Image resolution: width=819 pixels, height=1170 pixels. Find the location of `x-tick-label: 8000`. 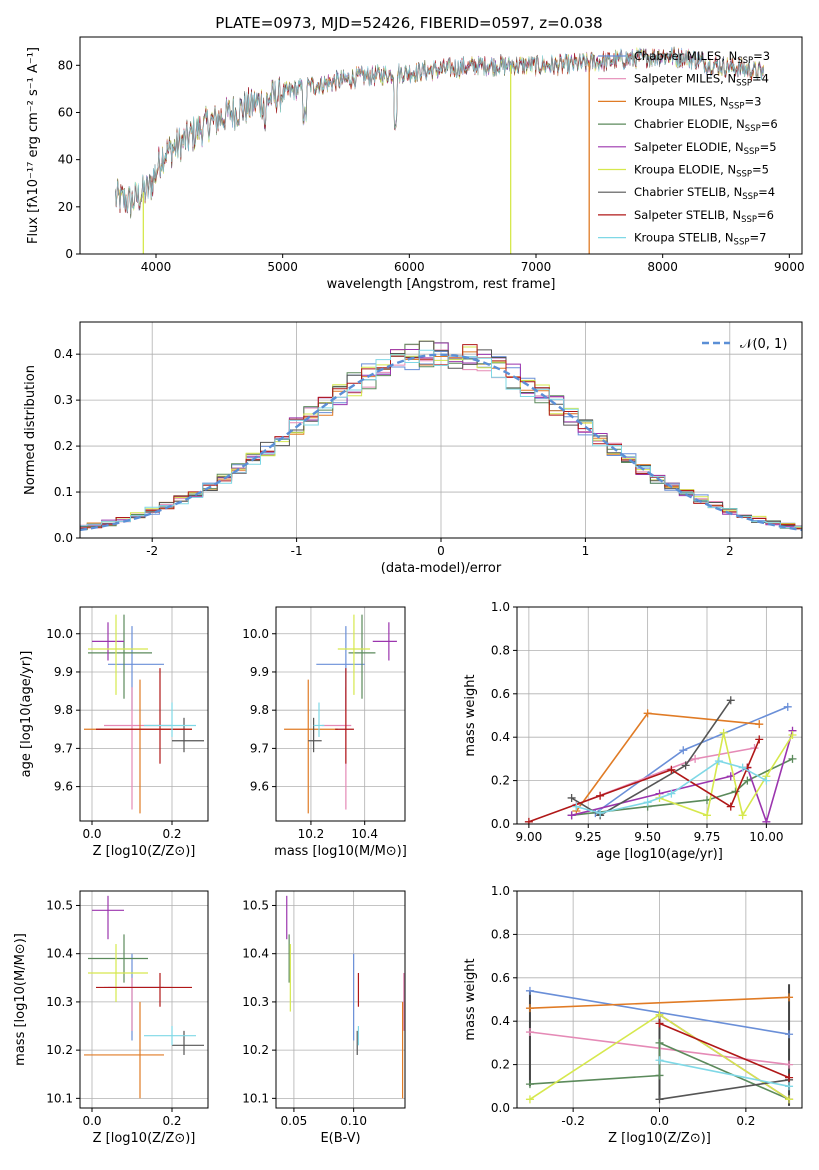

x-tick-label: 8000 is located at coordinates (662, 267).